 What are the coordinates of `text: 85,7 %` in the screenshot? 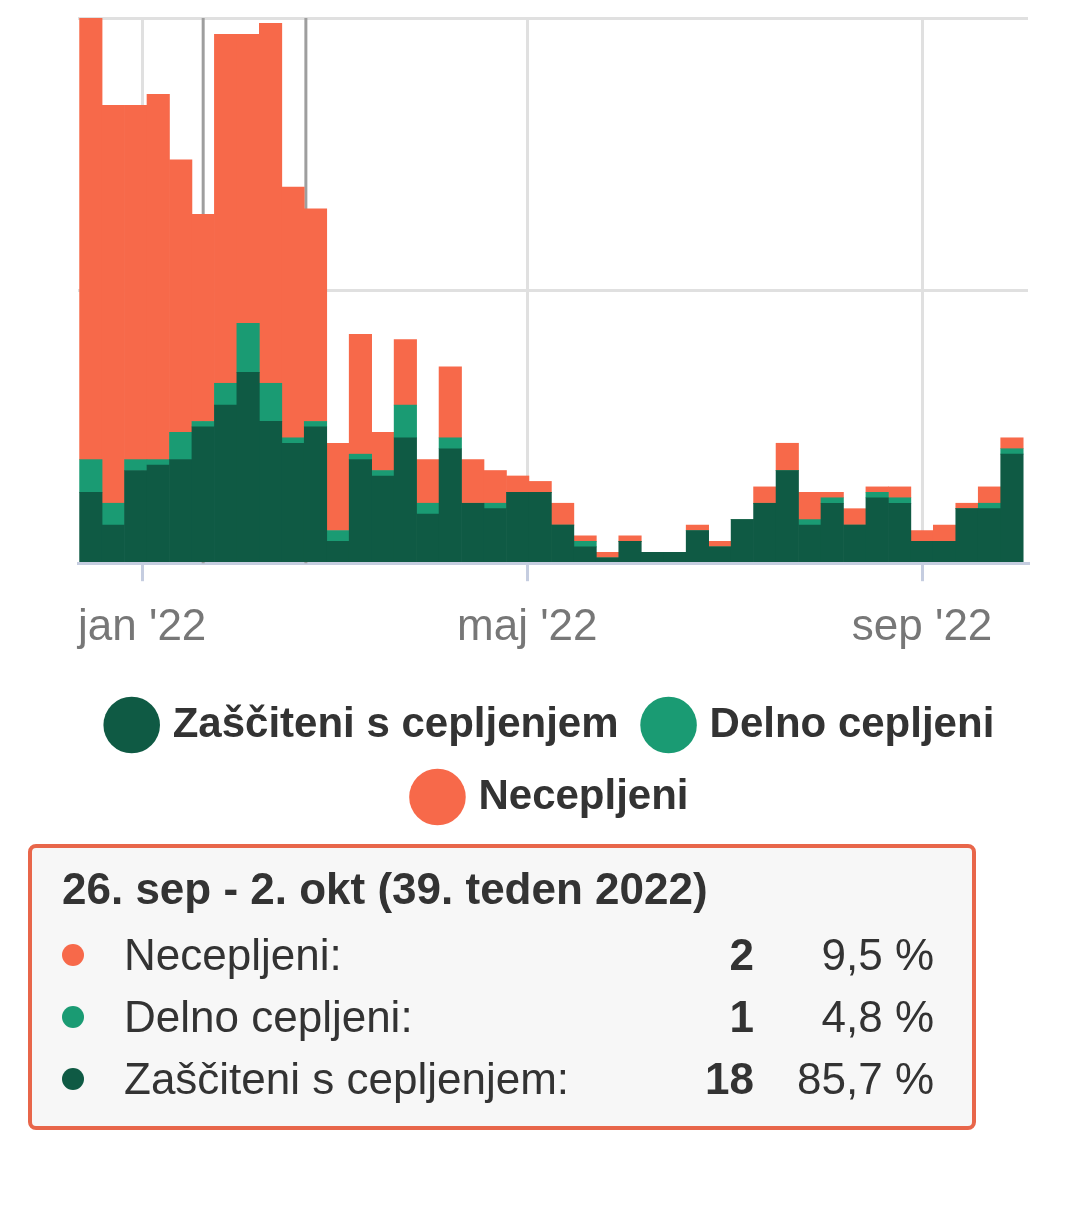 It's located at (865, 1079).